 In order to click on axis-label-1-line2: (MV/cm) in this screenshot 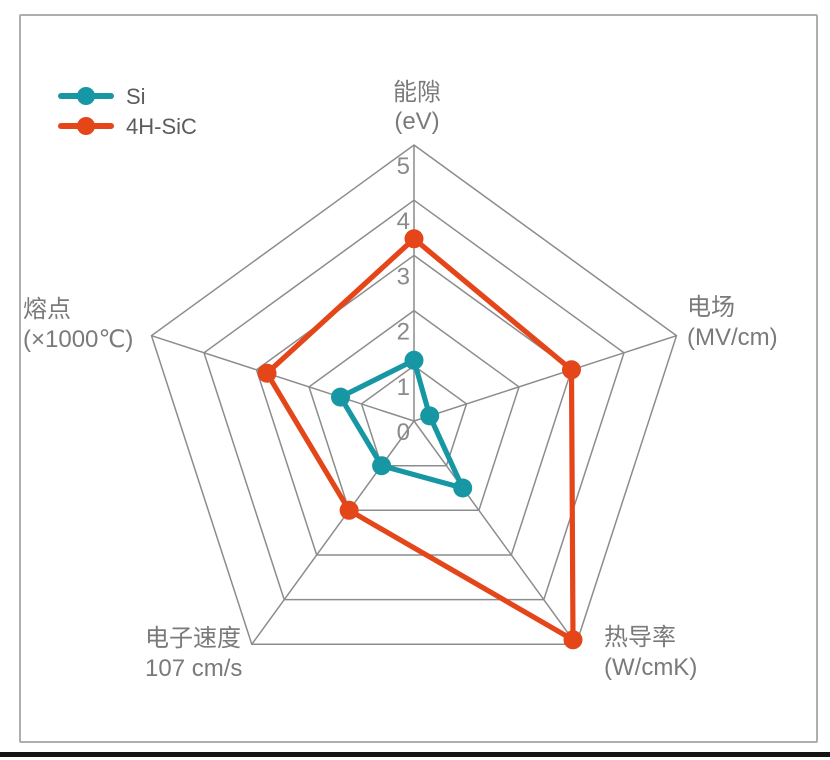, I will do `click(732, 337)`.